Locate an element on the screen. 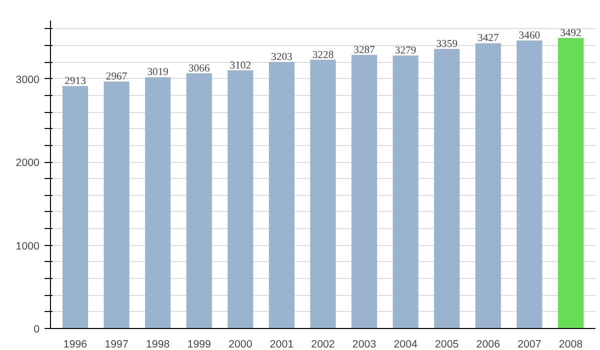  x-tick-label: 2002 is located at coordinates (323, 344).